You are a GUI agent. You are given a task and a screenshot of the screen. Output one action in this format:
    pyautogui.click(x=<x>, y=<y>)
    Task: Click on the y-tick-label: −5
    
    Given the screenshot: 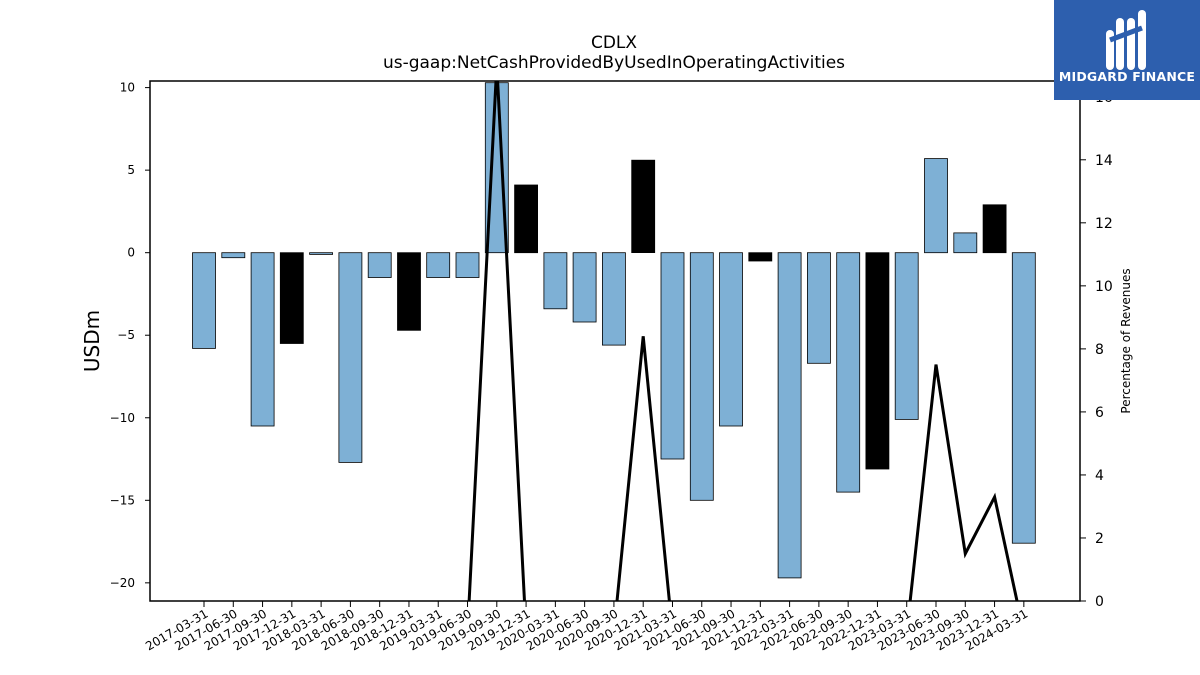 What is the action you would take?
    pyautogui.click(x=126, y=335)
    